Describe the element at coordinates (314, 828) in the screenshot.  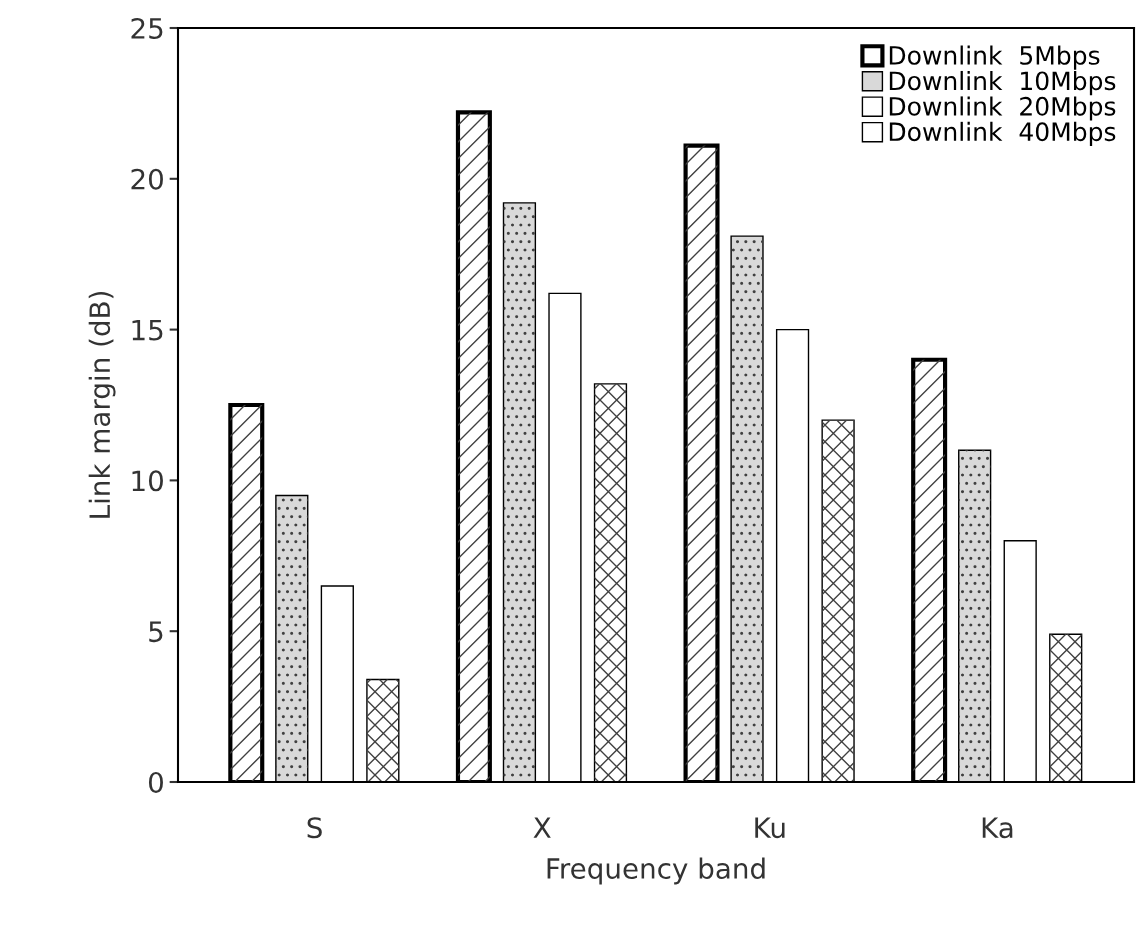
I see `x-tick-label: S` at that location.